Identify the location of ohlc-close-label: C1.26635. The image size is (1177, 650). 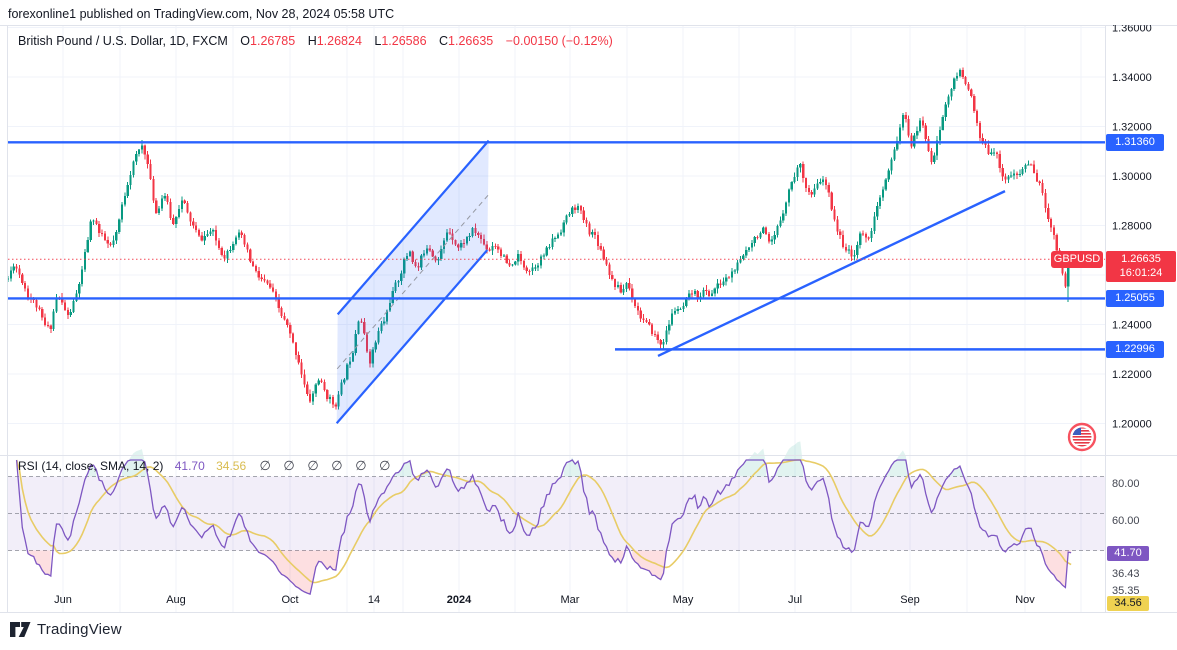
(466, 41).